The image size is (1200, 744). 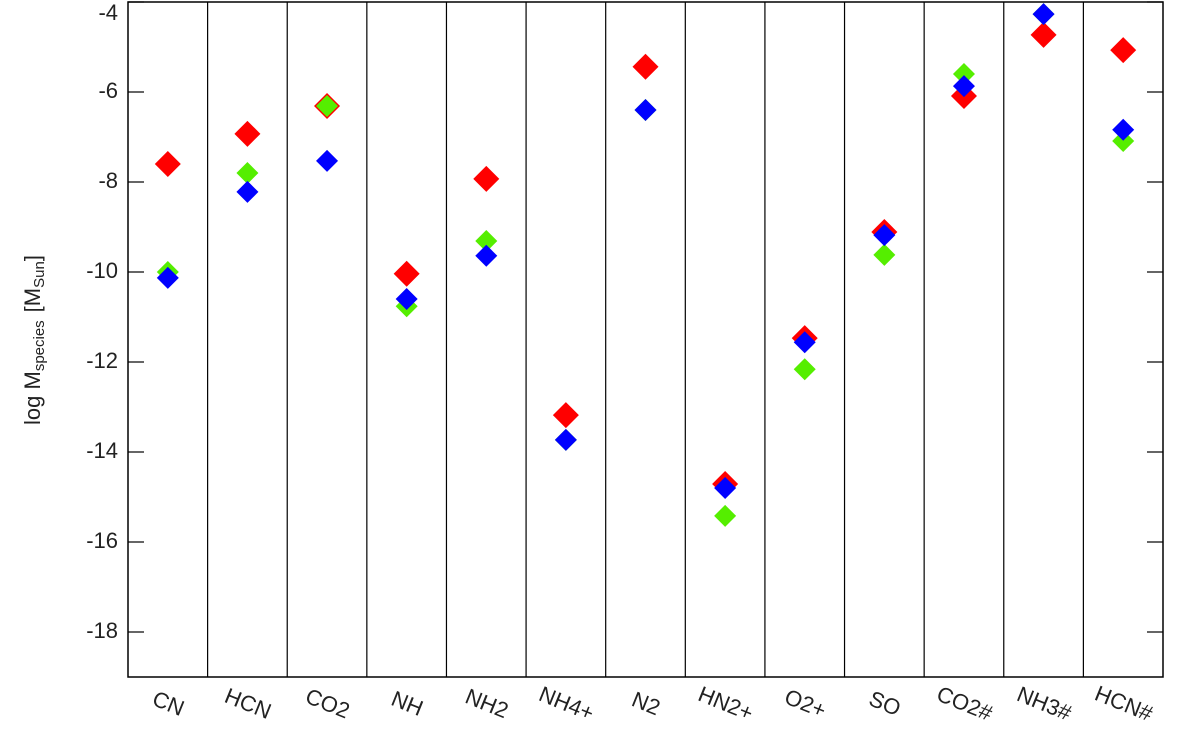 I want to click on y-tick-label: -4, so click(x=108, y=12).